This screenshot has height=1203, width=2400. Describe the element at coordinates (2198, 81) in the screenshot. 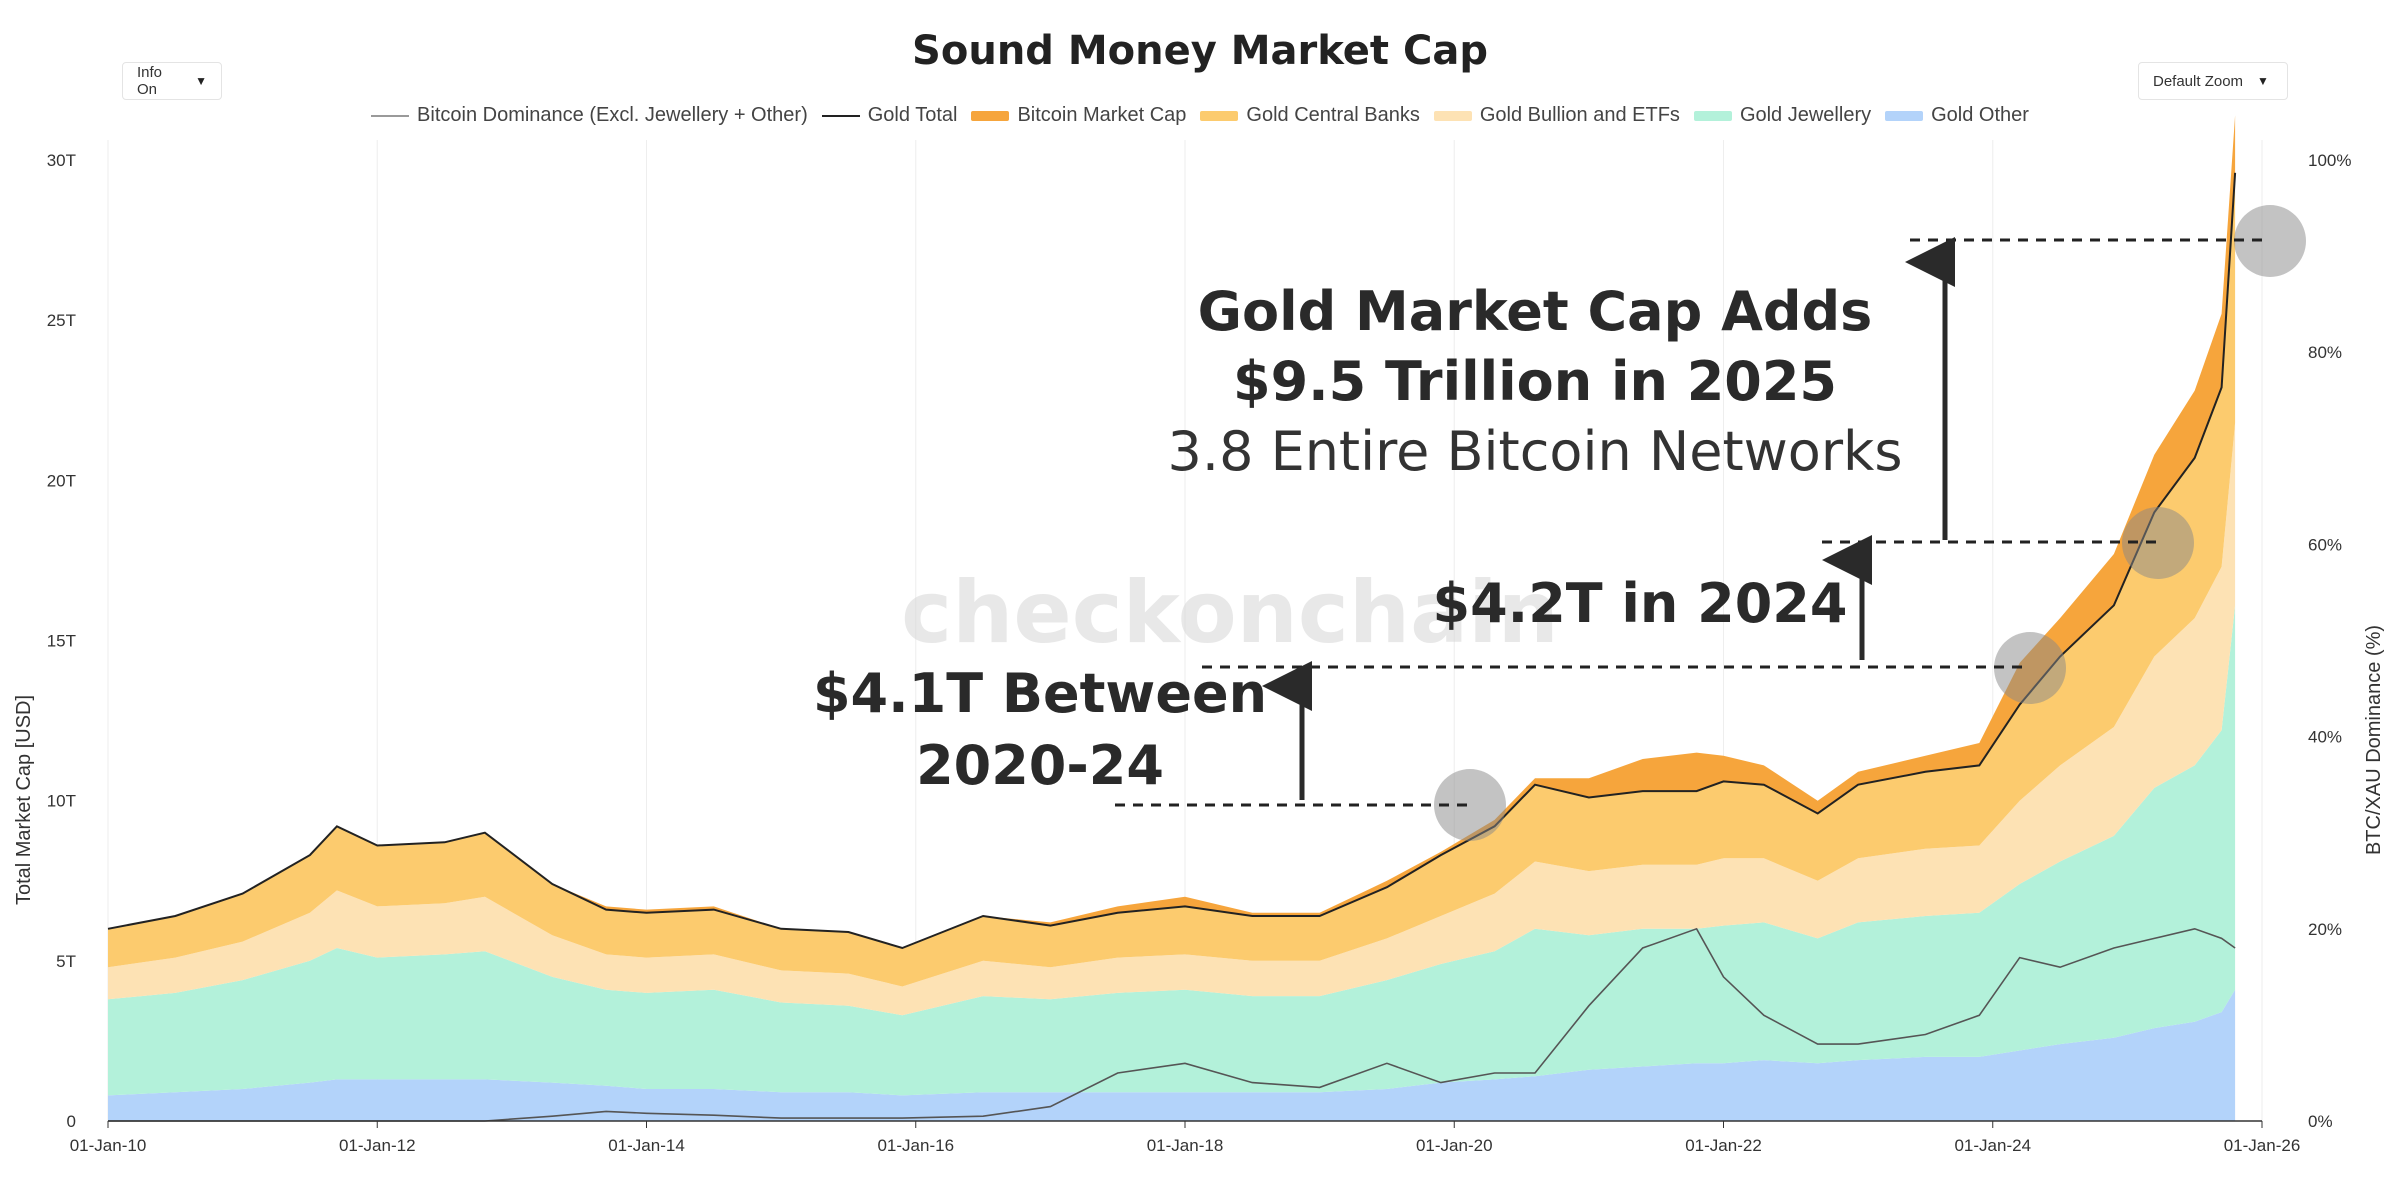

I see `zoom-dropdown-label: Default Zoom` at that location.